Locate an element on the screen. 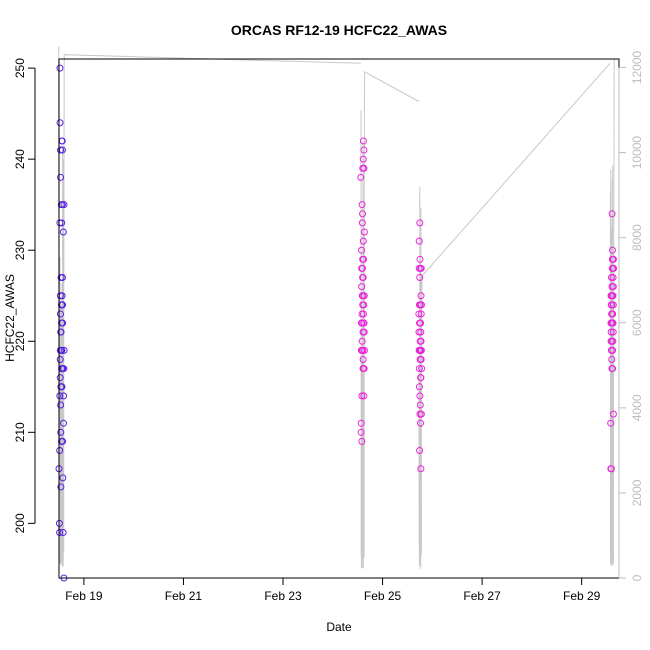 This screenshot has width=650, height=650. y2-tick-label: 2000 is located at coordinates (637, 492).